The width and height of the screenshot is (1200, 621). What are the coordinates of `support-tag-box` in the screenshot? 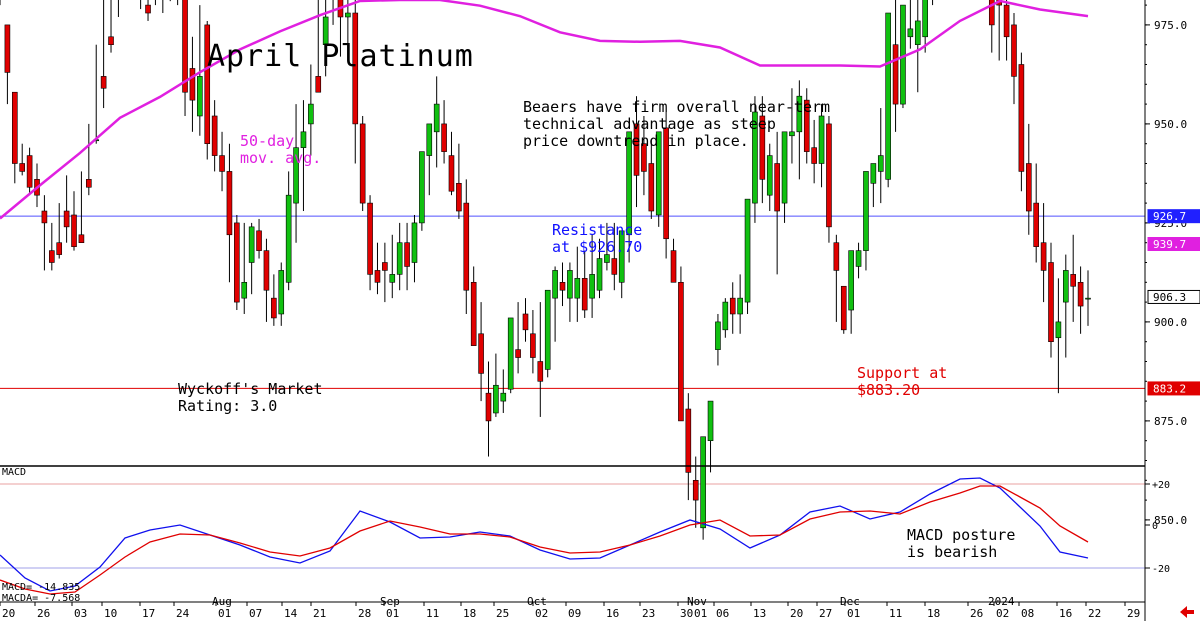 It's located at (1173, 388).